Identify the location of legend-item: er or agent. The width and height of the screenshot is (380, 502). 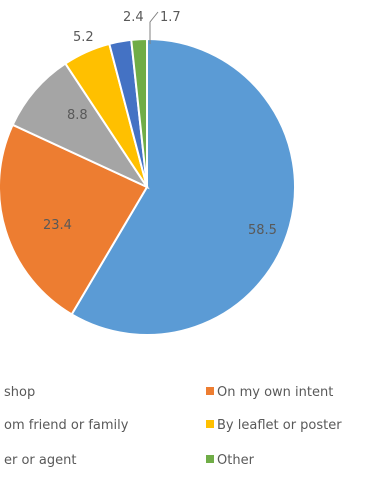
(40, 461).